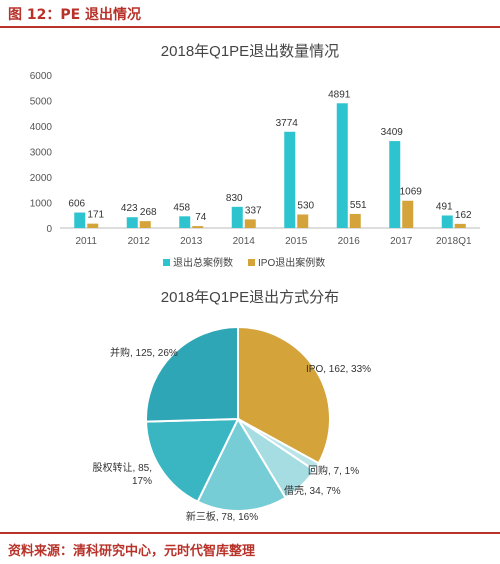 The width and height of the screenshot is (500, 564). Describe the element at coordinates (296, 241) in the screenshot. I see `x-tick-label: 2015` at that location.